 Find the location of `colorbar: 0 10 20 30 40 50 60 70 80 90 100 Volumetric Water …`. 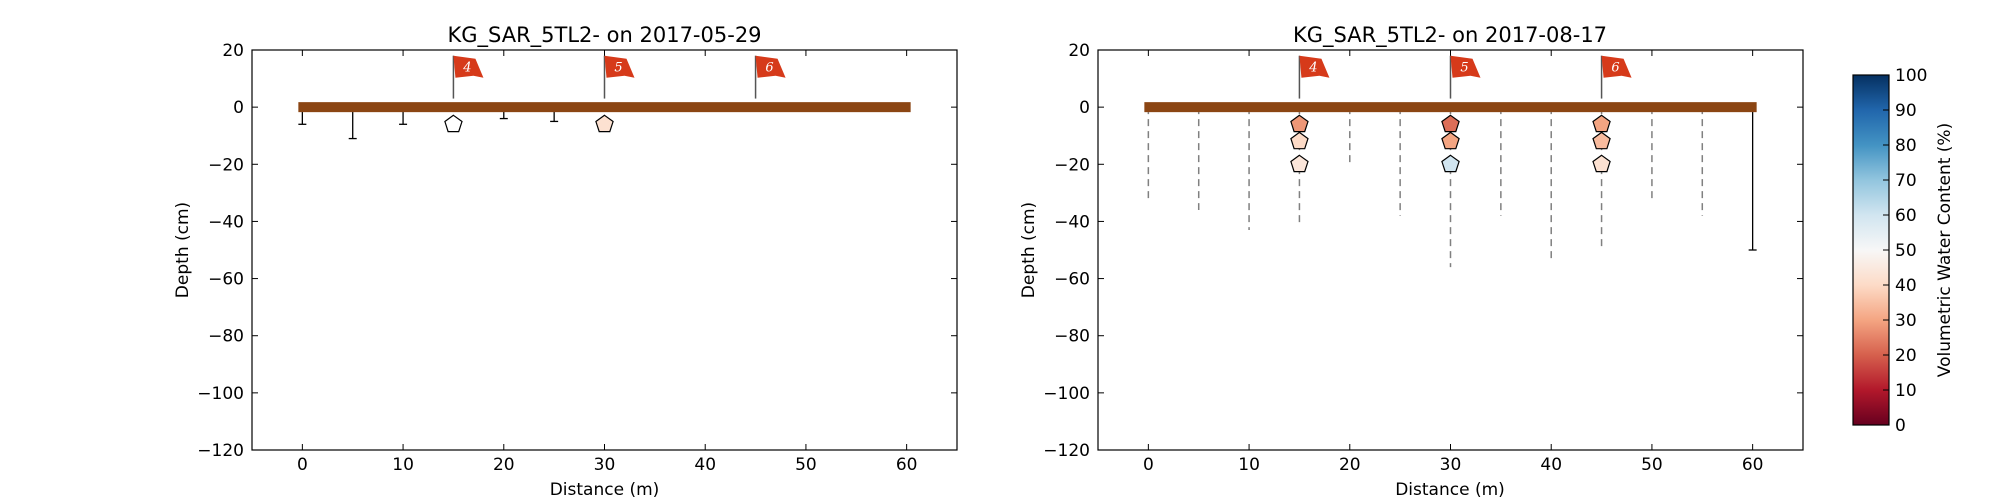

colorbar: 0 10 20 30 40 50 60 70 80 90 100 Volumetric Water … is located at coordinates (1903, 251).